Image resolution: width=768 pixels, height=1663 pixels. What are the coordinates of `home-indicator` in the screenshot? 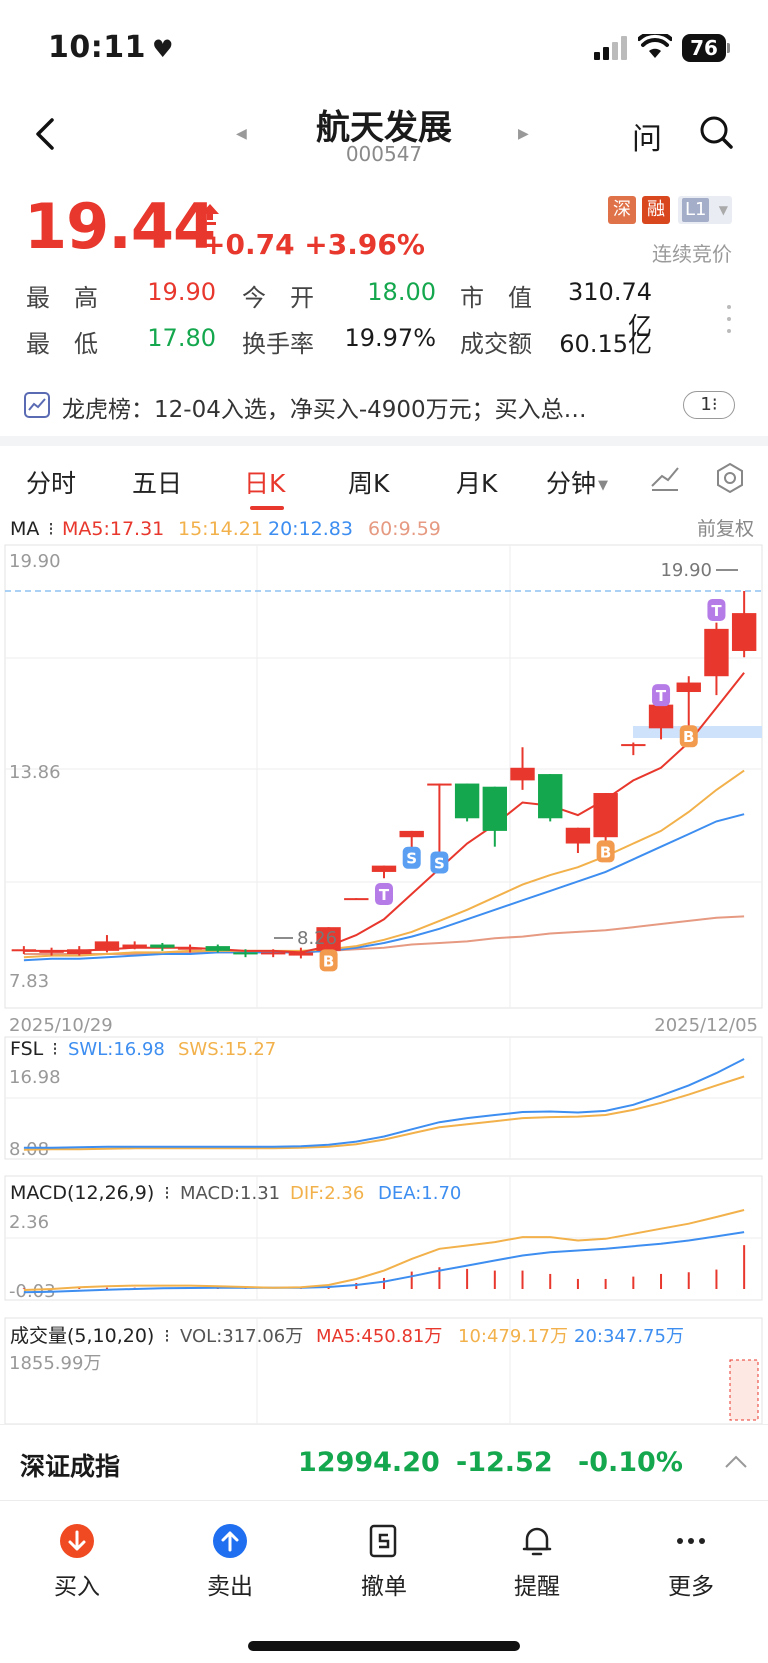 It's located at (384, 1646).